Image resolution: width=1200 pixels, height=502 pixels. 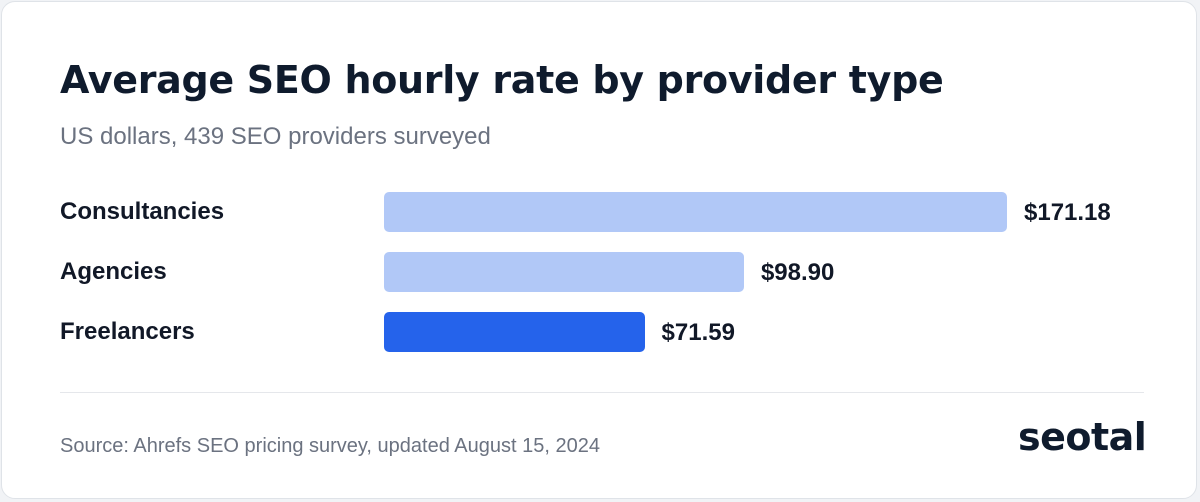 I want to click on chart-title: Average SEO hourly rate by provider type, so click(x=502, y=80).